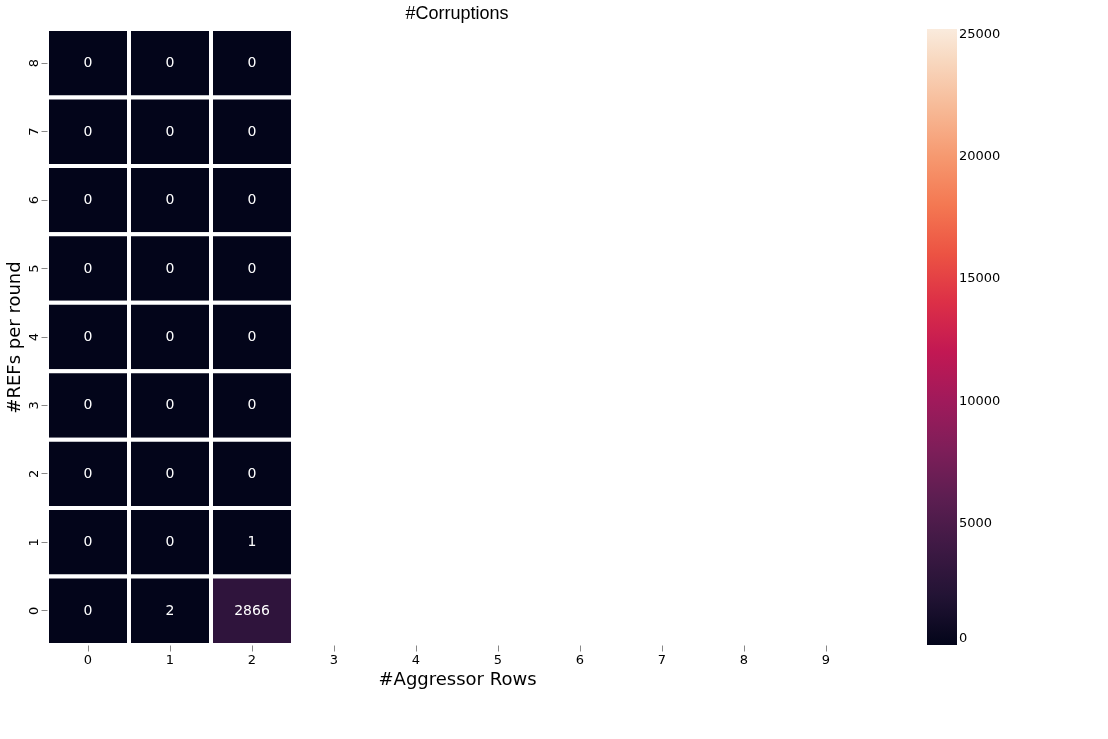 The image size is (1108, 739). I want to click on color-bar-label: 10000, so click(980, 400).